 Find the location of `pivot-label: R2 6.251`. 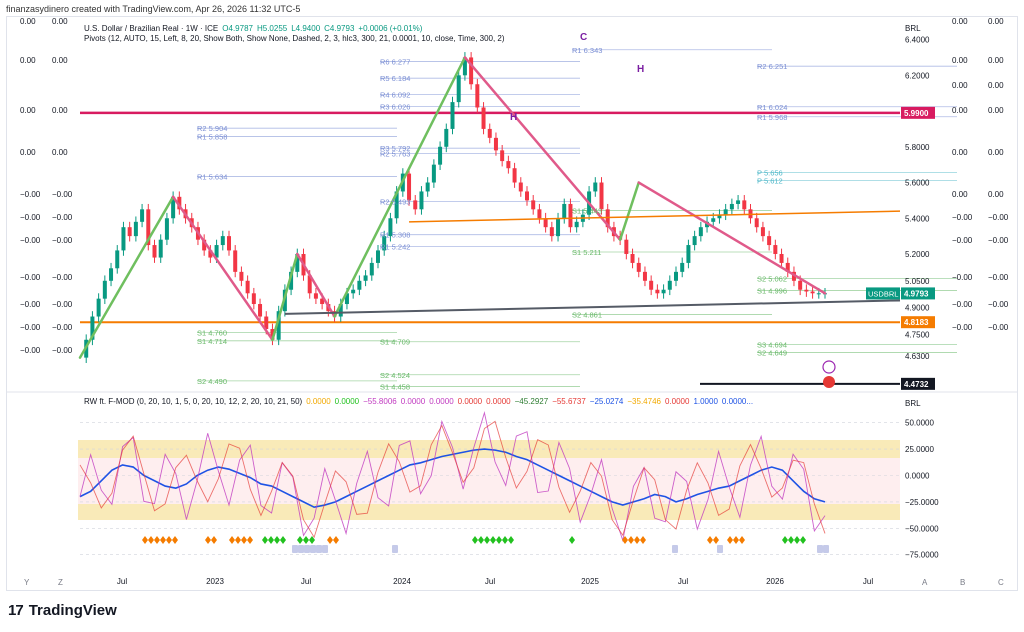

pivot-label: R2 6.251 is located at coordinates (772, 66).